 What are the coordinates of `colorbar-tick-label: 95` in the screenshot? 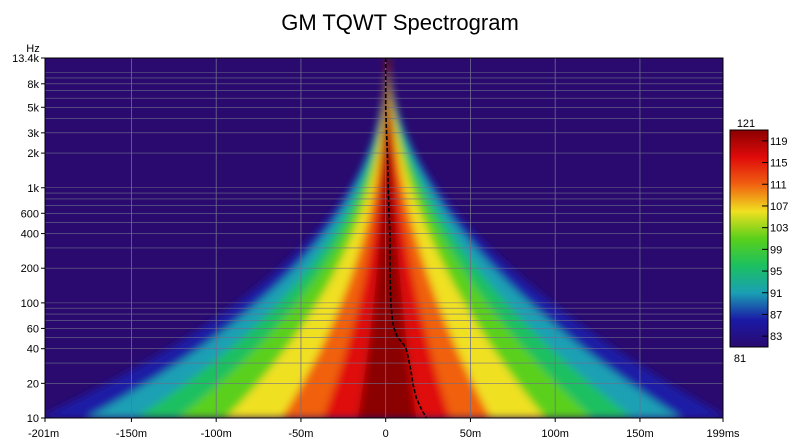 It's located at (776, 272).